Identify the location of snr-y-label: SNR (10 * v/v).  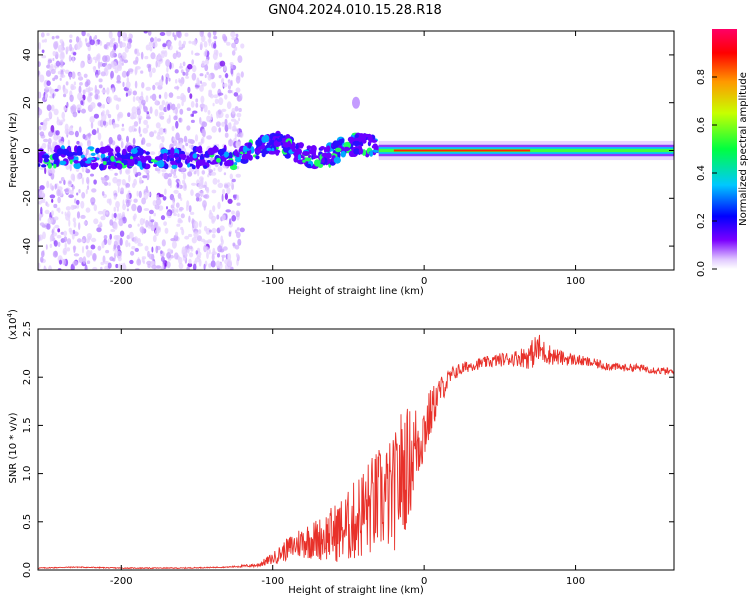
(13, 447).